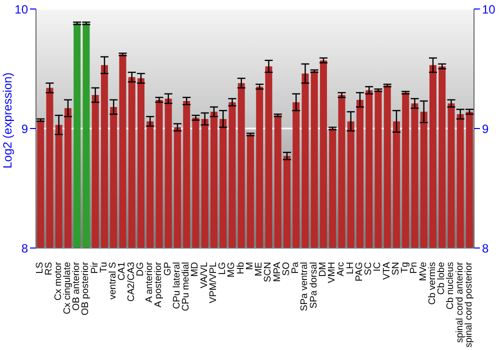 The image size is (500, 350). I want to click on x-tick-label: OB posterior, so click(86, 289).